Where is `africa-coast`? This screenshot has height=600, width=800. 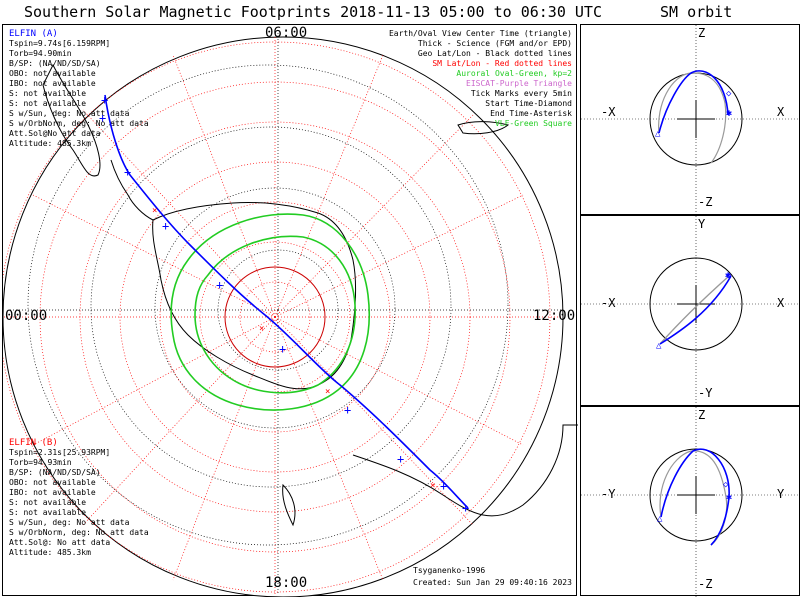
africa-coast is located at coordinates (483, 128).